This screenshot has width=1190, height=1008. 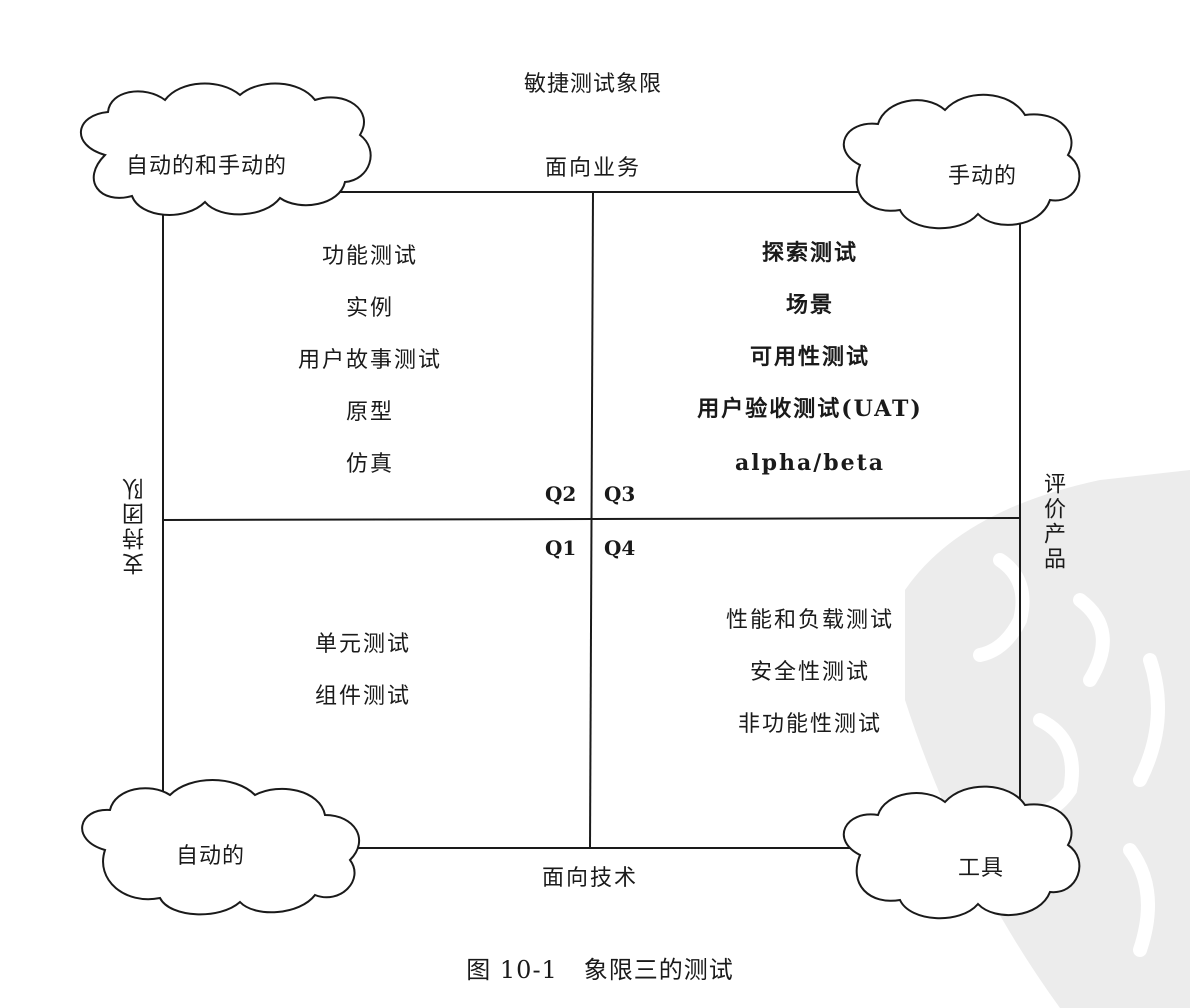 I want to click on quadrant-label-q1: Q1, so click(x=561, y=548).